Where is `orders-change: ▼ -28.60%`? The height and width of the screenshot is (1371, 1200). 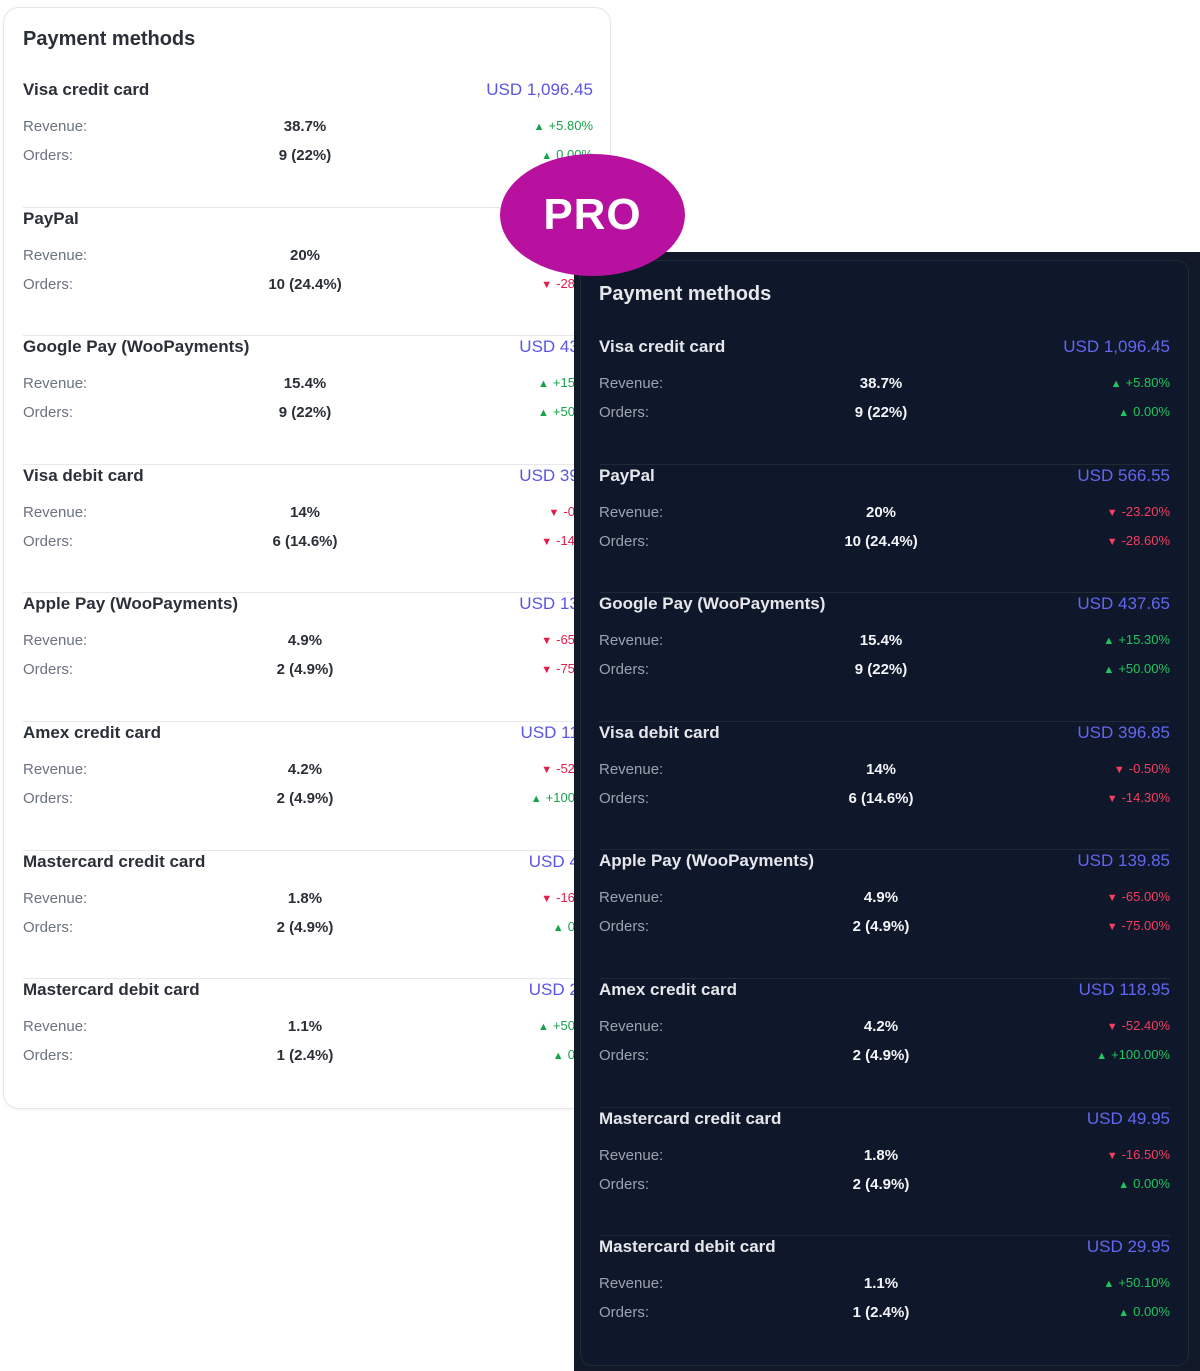
orders-change: ▼ -28.60% is located at coordinates (1138, 540).